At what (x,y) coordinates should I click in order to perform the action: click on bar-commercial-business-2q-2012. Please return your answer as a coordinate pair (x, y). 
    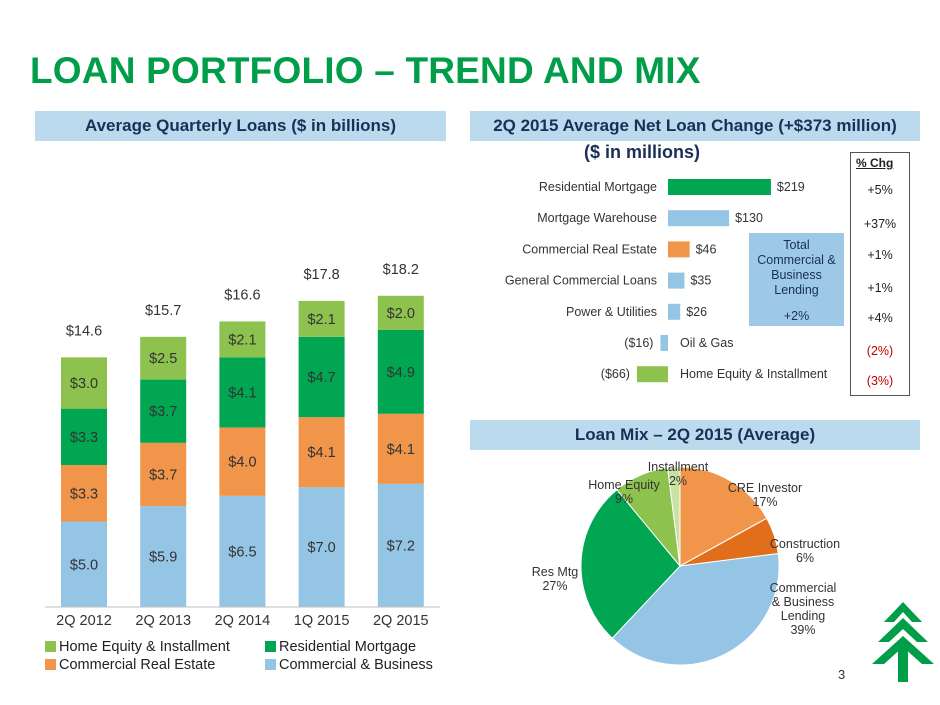
    Looking at the image, I should click on (84, 564).